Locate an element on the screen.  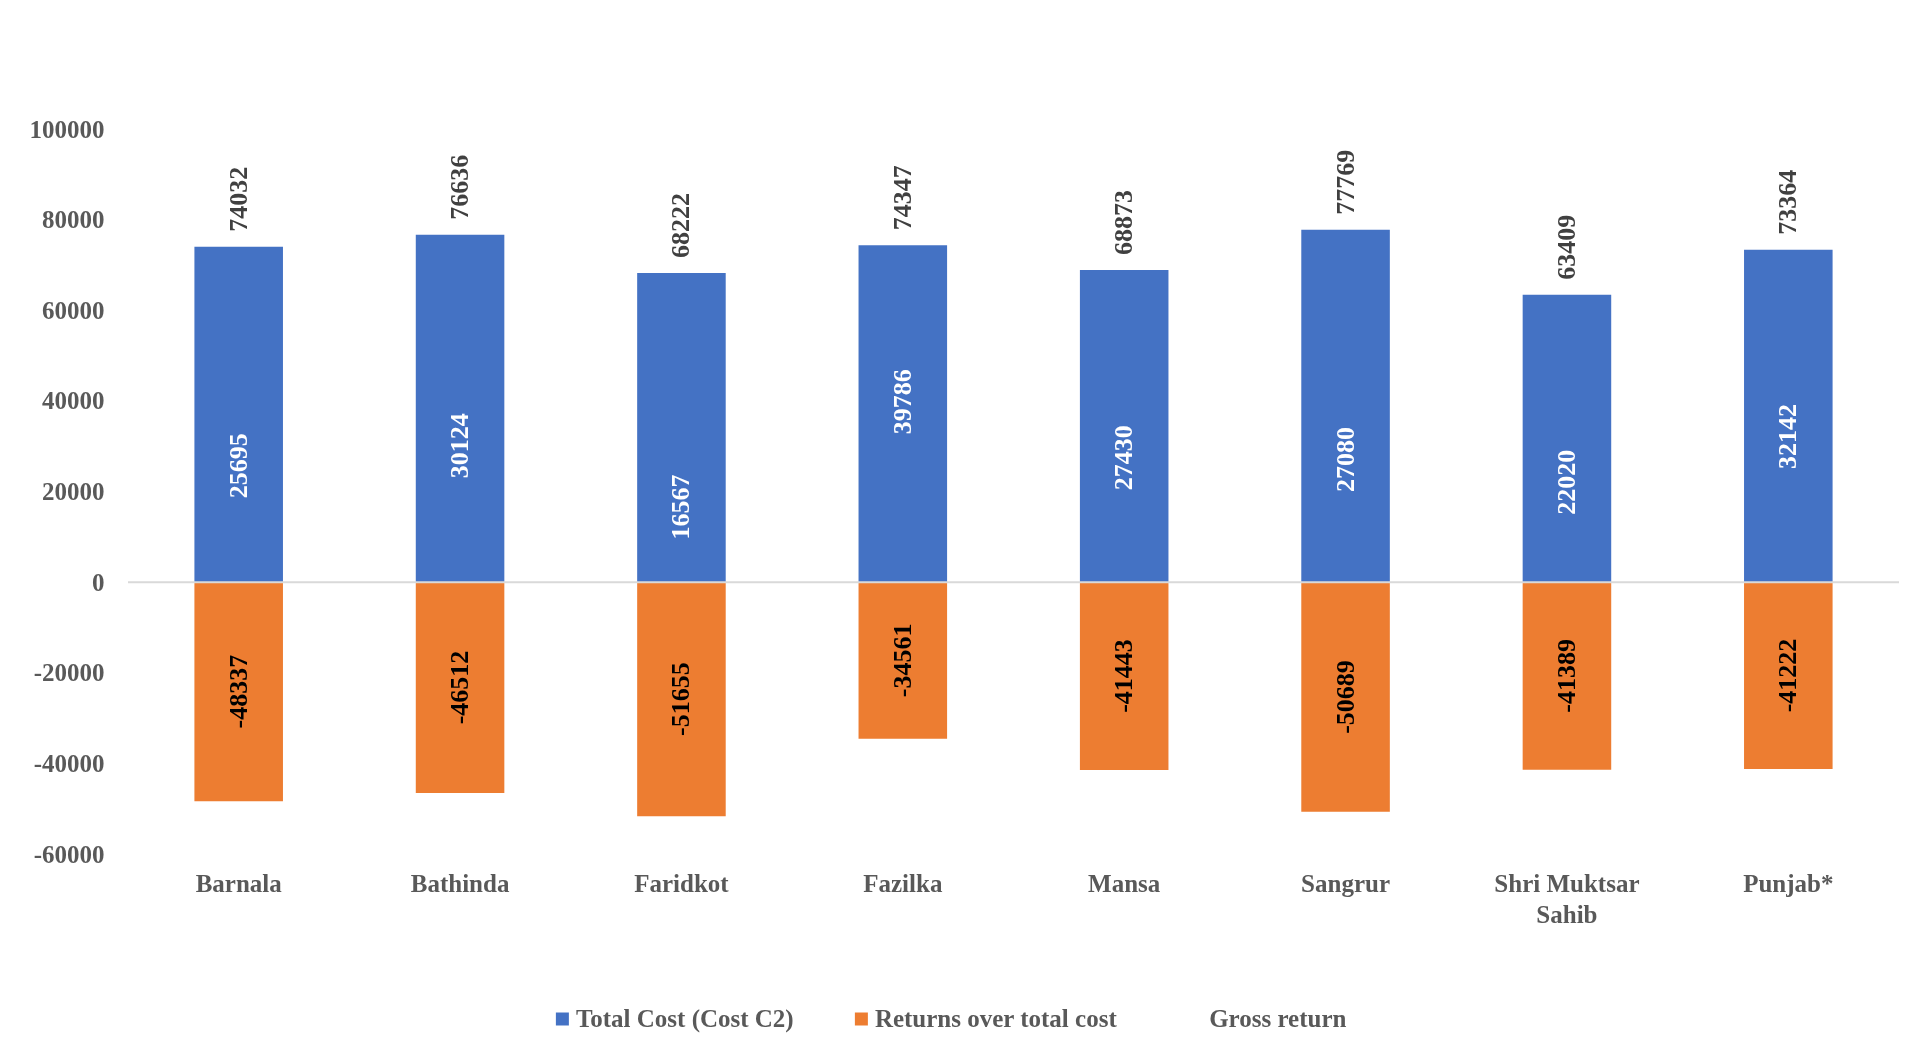
x-tick-label: Shri Muktsar Sahib is located at coordinates (1567, 898).